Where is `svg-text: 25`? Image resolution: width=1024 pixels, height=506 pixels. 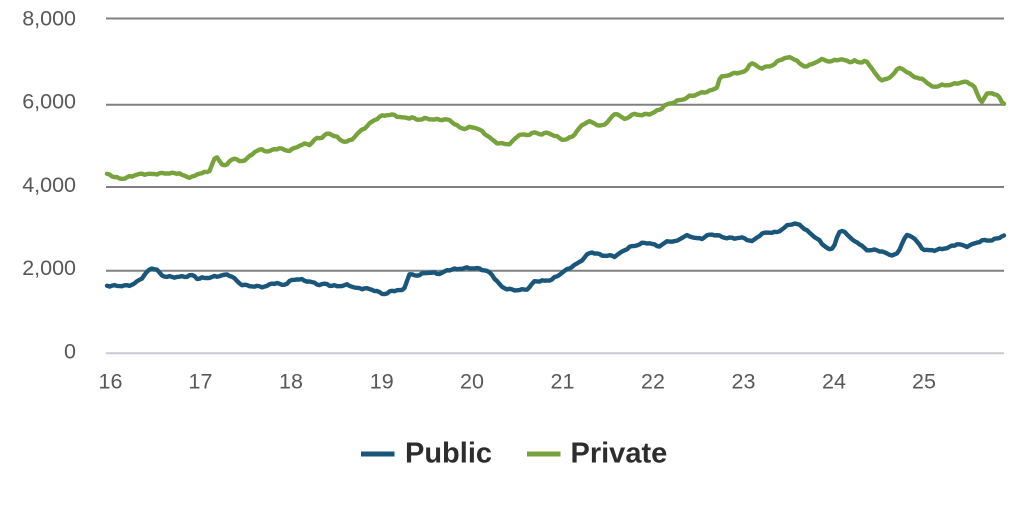
svg-text: 25 is located at coordinates (924, 382).